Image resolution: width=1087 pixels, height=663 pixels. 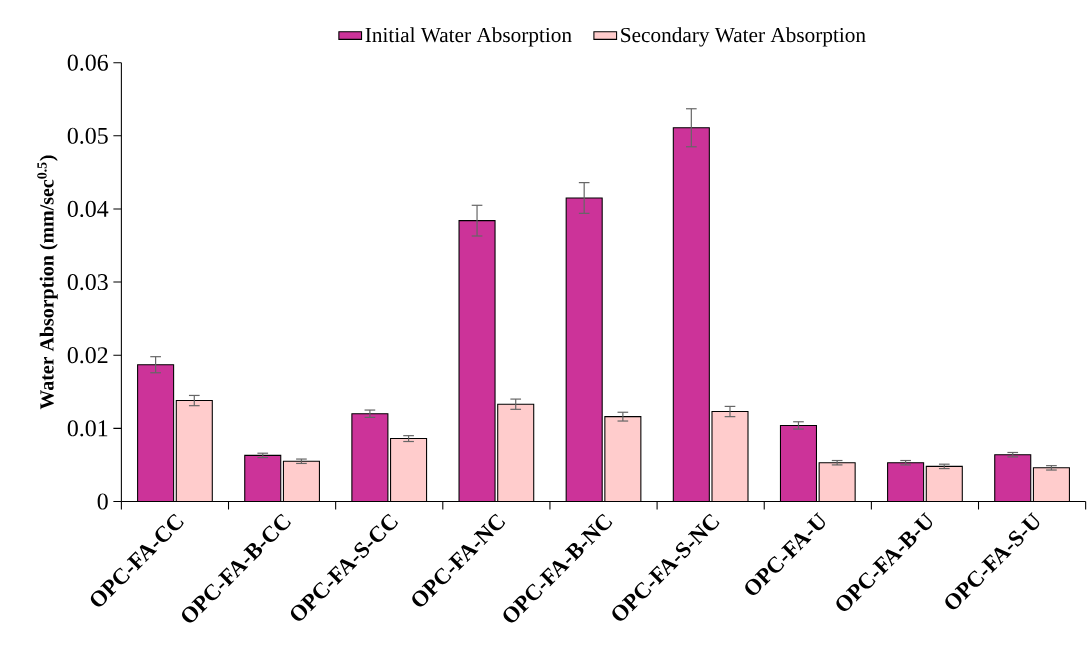 What do you see at coordinates (87, 282) in the screenshot?
I see `y-tick-label: 0.03` at bounding box center [87, 282].